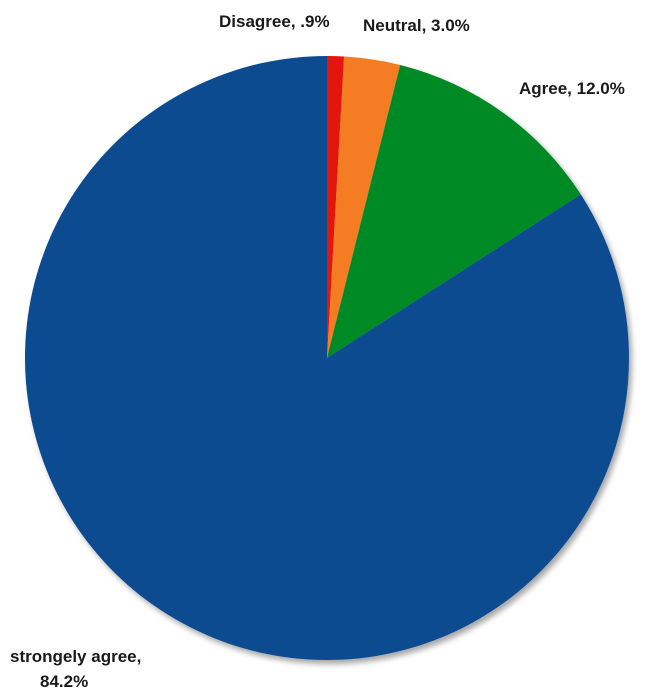 This screenshot has width=664, height=692. Describe the element at coordinates (572, 88) in the screenshot. I see `label-agree: Agree, 12.0%` at that location.